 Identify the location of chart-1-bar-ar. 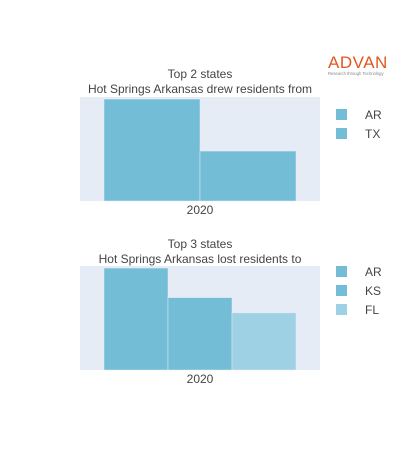
(152, 150).